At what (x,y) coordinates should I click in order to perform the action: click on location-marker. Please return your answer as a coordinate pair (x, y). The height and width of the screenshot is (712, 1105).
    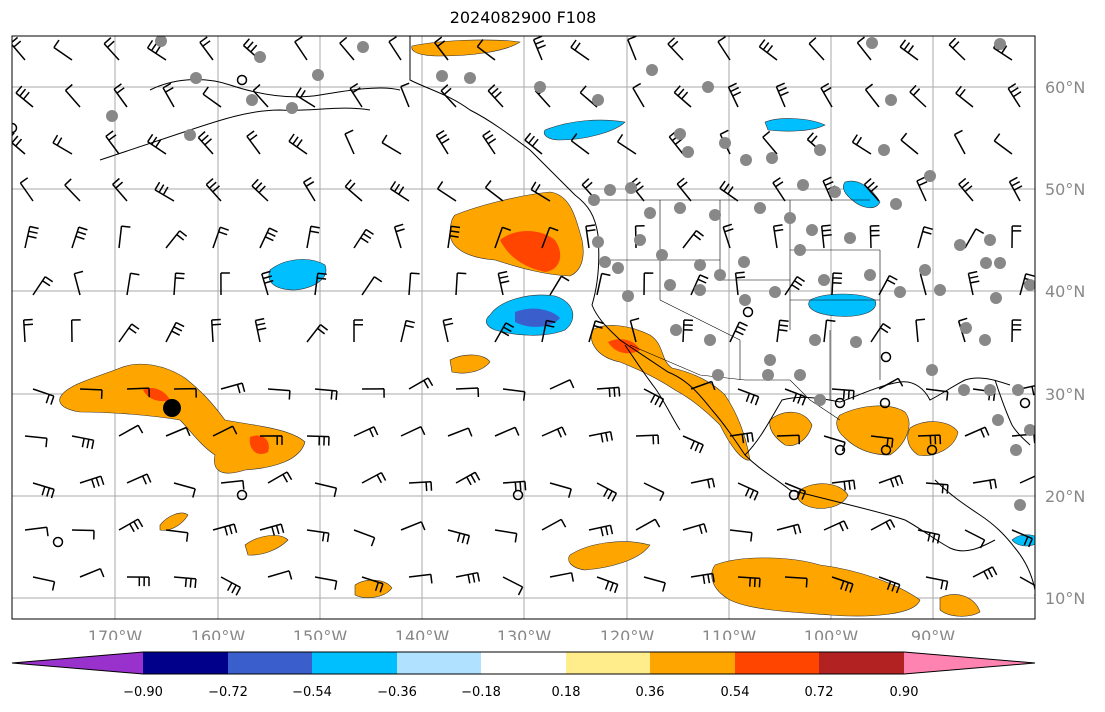
    Looking at the image, I should click on (172, 408).